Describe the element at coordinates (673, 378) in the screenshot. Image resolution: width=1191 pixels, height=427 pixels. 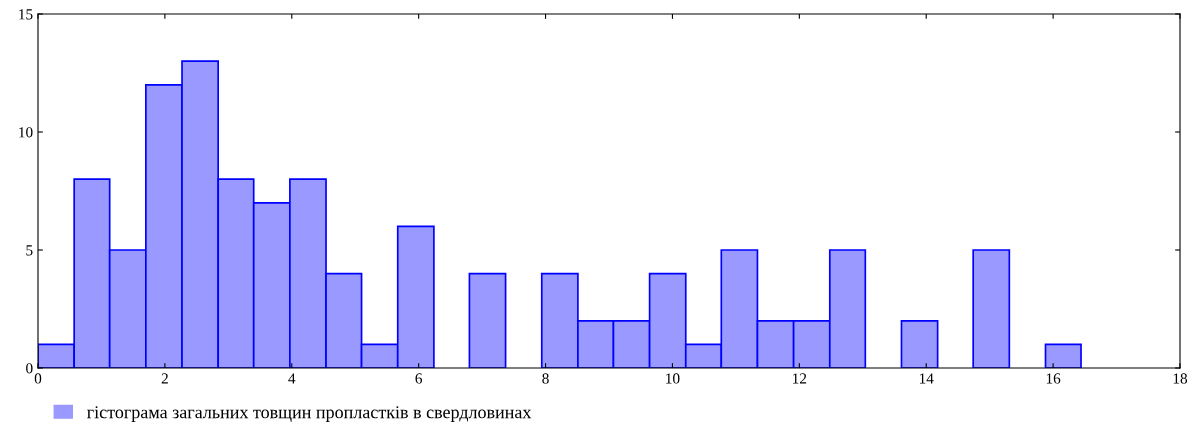
I see `x-tick-label: 10` at that location.